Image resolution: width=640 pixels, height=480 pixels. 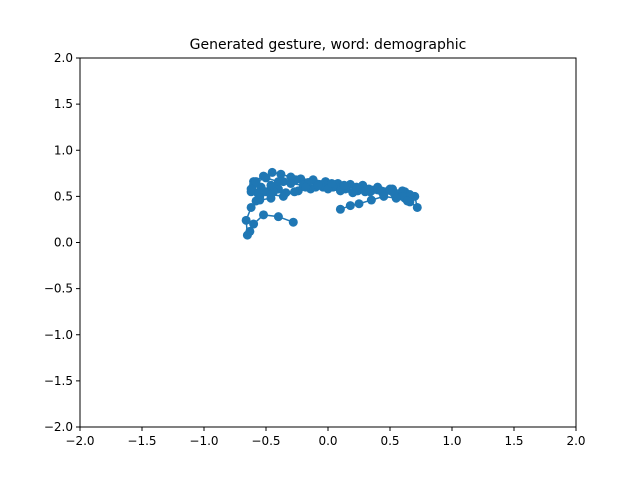 What do you see at coordinates (141, 441) in the screenshot?
I see `x-tick-label: −1.5` at bounding box center [141, 441].